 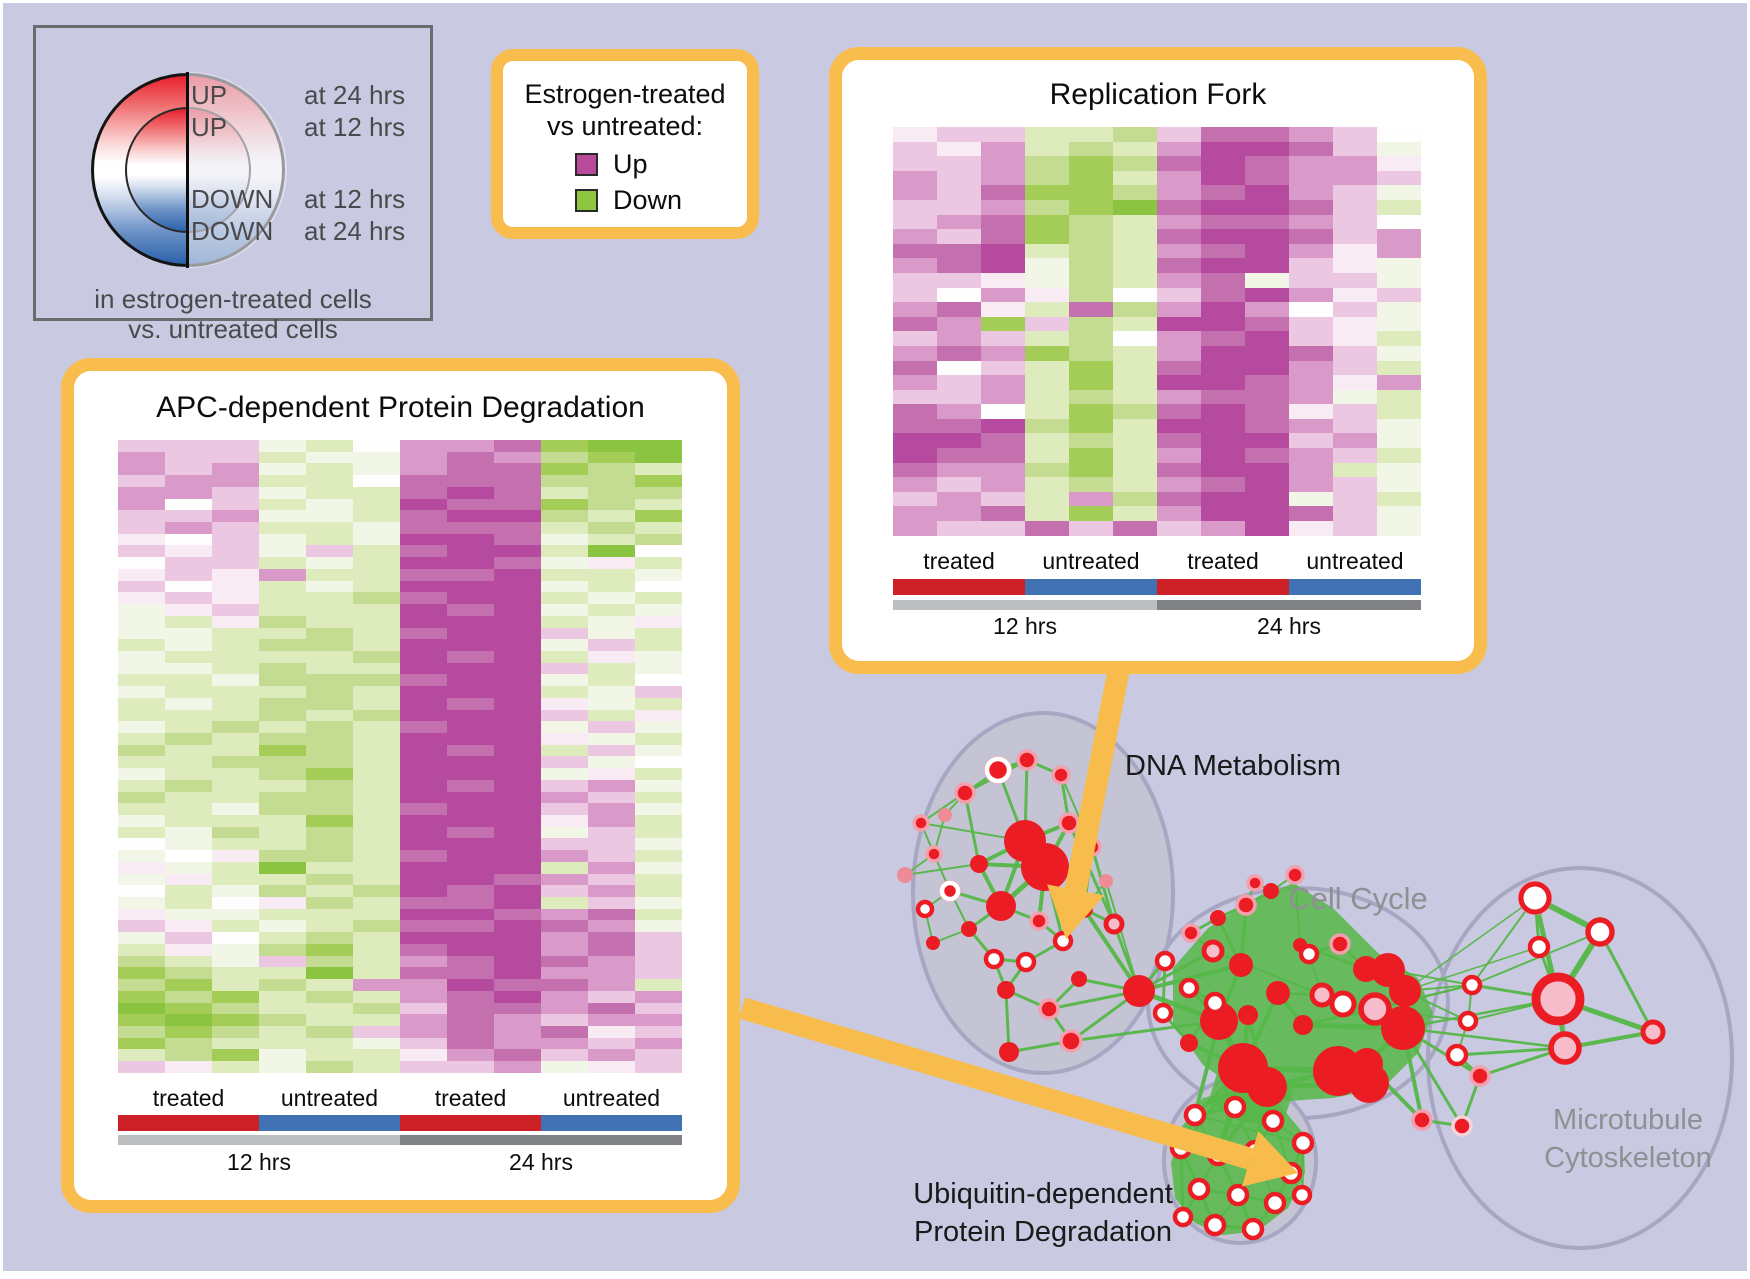 I want to click on network-edge, so click(x=972, y=828).